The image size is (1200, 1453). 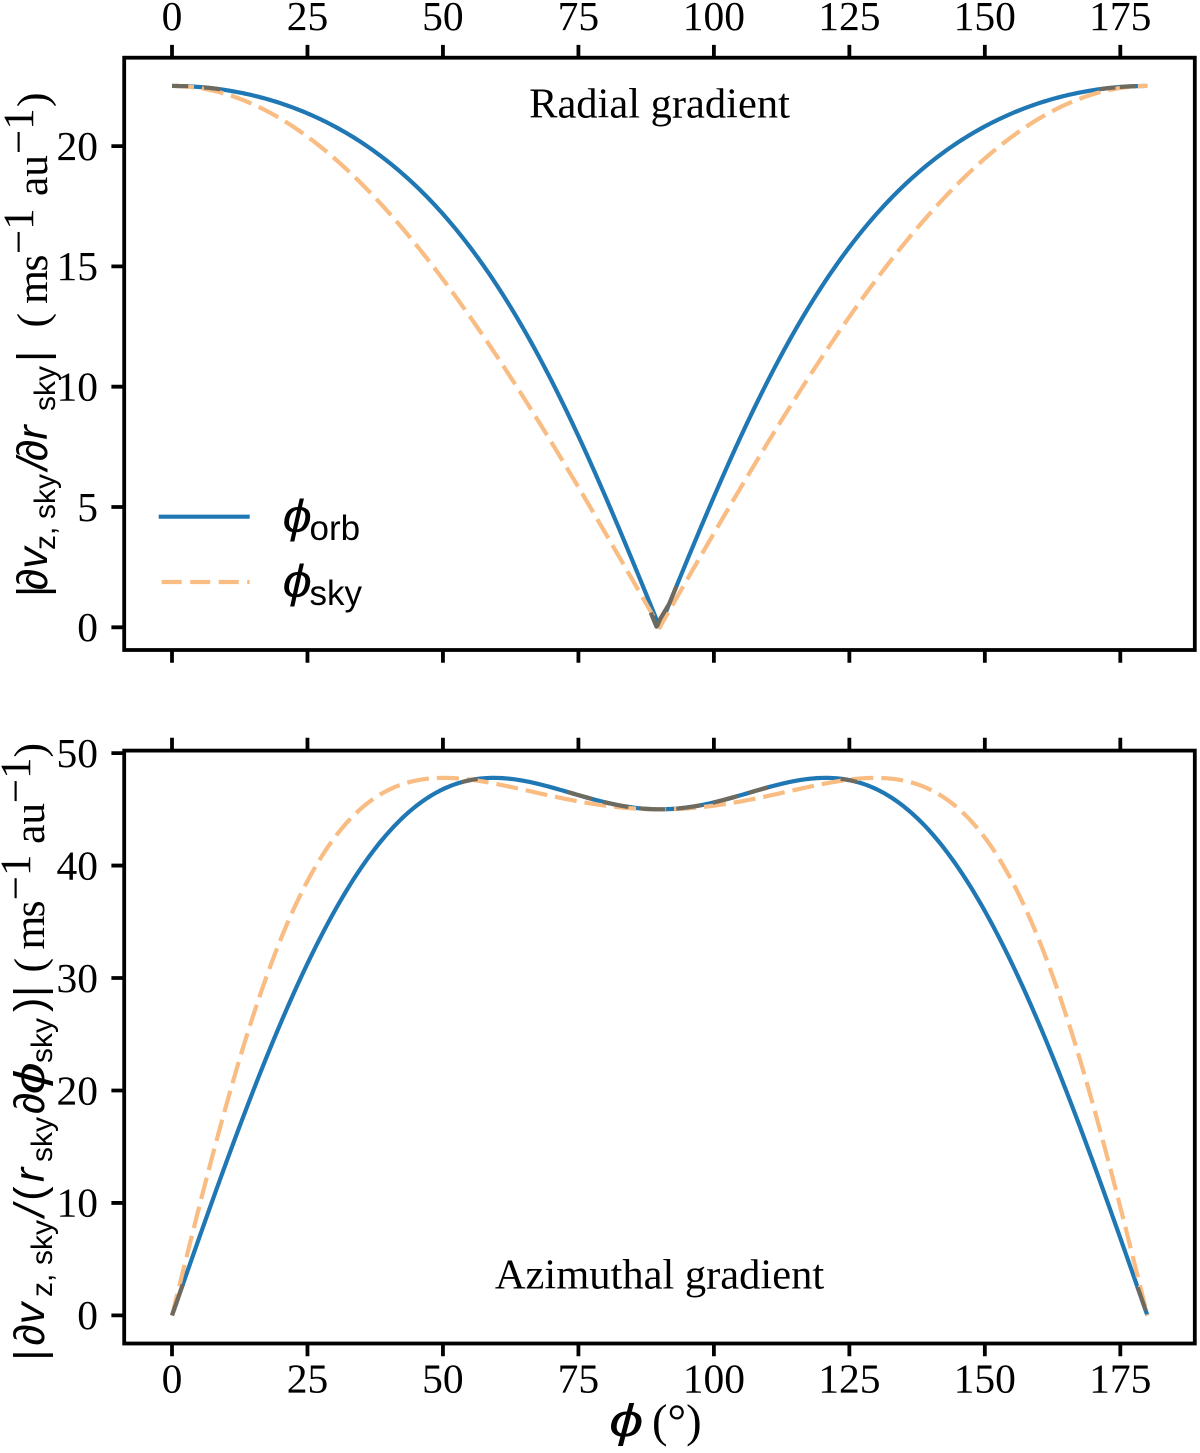 What do you see at coordinates (659, 1275) in the screenshot?
I see `svg-text: Azimuthal gradient` at bounding box center [659, 1275].